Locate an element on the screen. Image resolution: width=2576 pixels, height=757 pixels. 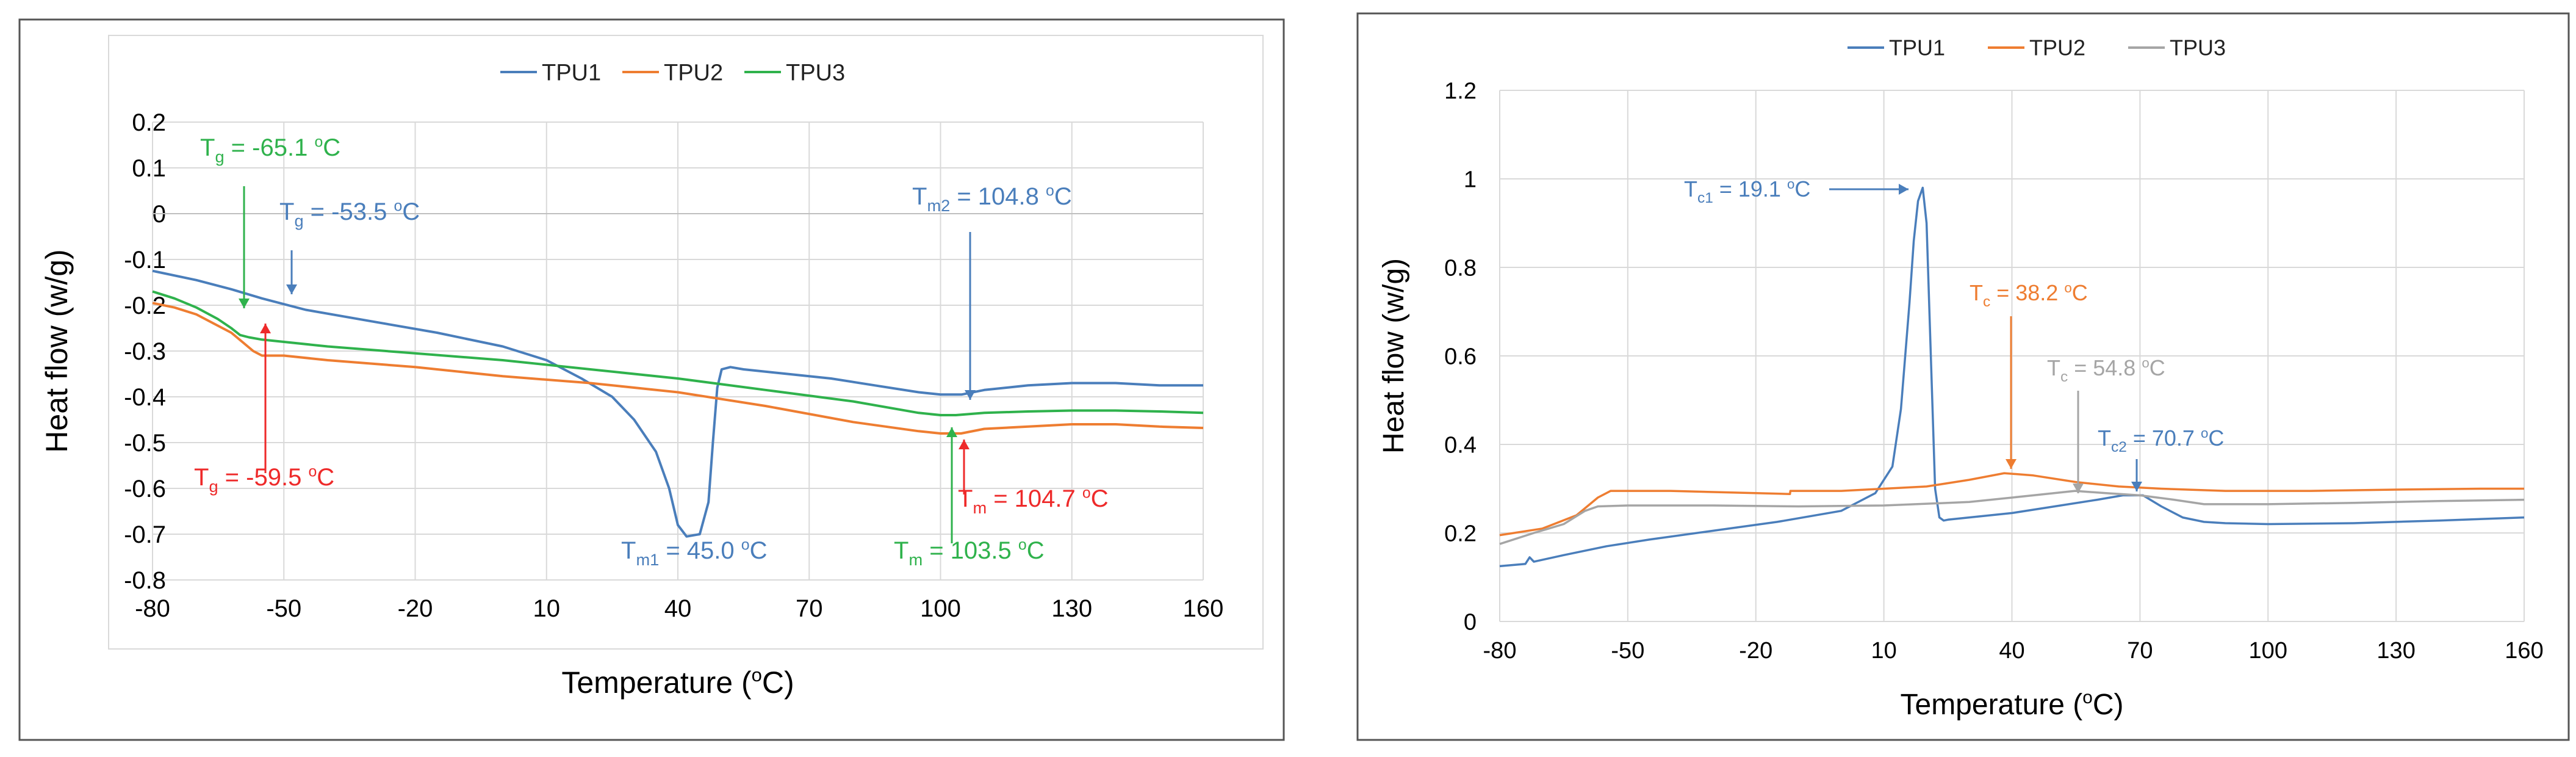
y-tick-label: -0.5 is located at coordinates (145, 443).